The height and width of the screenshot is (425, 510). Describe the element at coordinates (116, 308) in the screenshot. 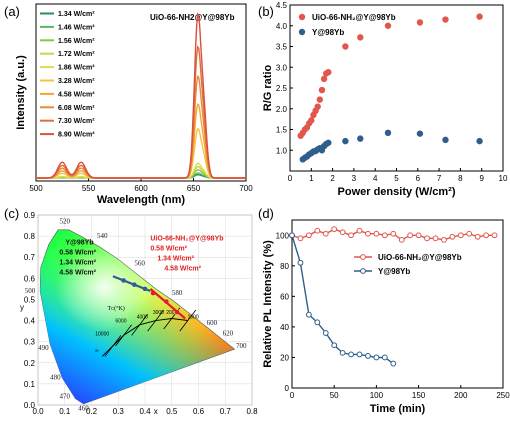

I see `cct-label: Tᴄ(°K)` at that location.